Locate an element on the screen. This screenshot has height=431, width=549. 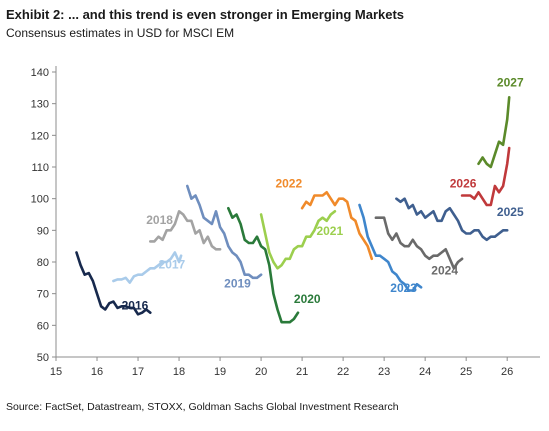
series-label-2027: 2027 is located at coordinates (510, 82).